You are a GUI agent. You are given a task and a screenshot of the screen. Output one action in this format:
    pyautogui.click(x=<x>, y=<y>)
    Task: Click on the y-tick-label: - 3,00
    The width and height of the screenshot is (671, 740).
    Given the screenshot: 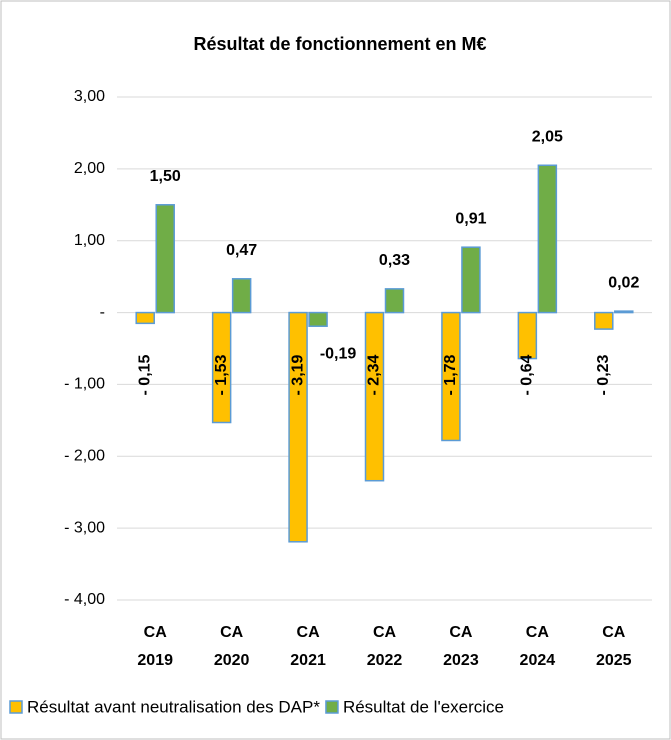 What is the action you would take?
    pyautogui.click(x=84, y=527)
    